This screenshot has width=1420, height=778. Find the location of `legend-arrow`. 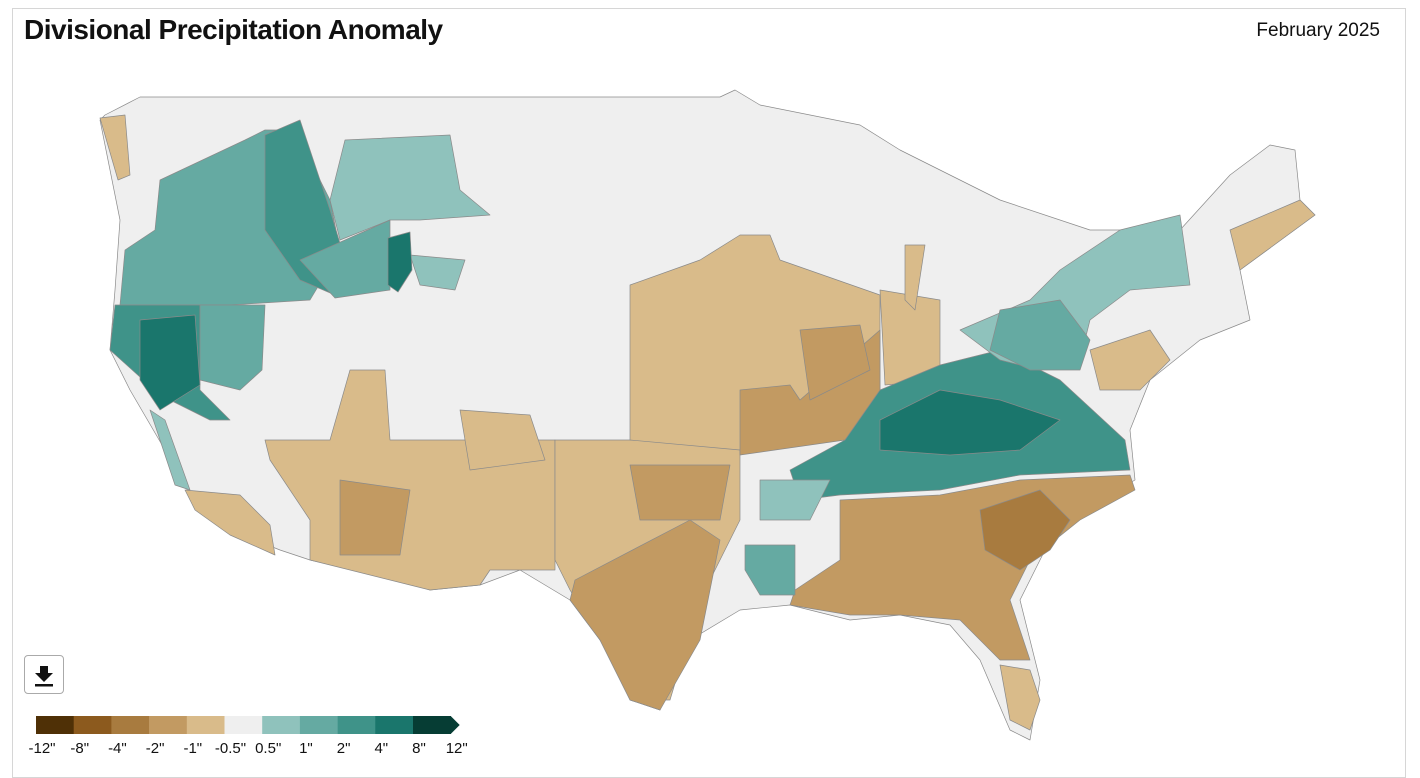

legend-arrow is located at coordinates (455, 725).